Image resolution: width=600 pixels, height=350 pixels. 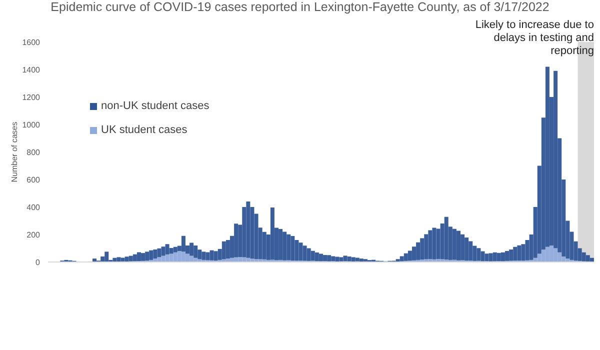 I want to click on y-axis-title: Number of cases, so click(x=14, y=152).